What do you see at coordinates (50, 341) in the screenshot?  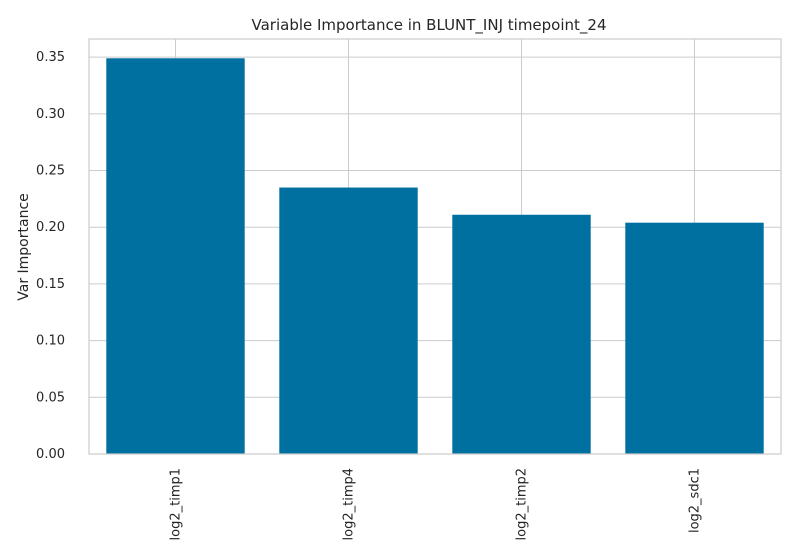 I see `y-tick-label: 0.10` at bounding box center [50, 341].